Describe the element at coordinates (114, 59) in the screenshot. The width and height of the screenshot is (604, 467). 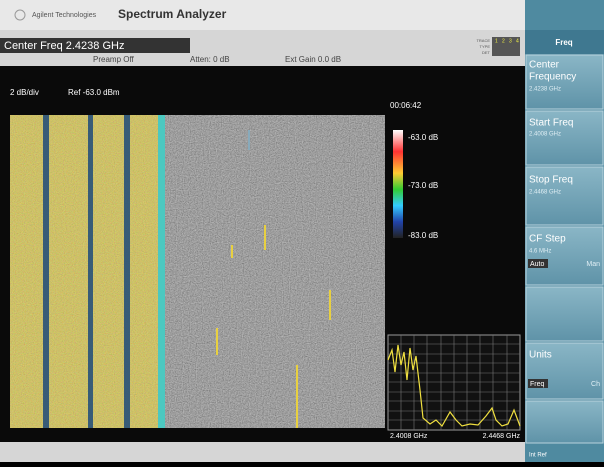
I see `preamp: Preamp Off` at that location.